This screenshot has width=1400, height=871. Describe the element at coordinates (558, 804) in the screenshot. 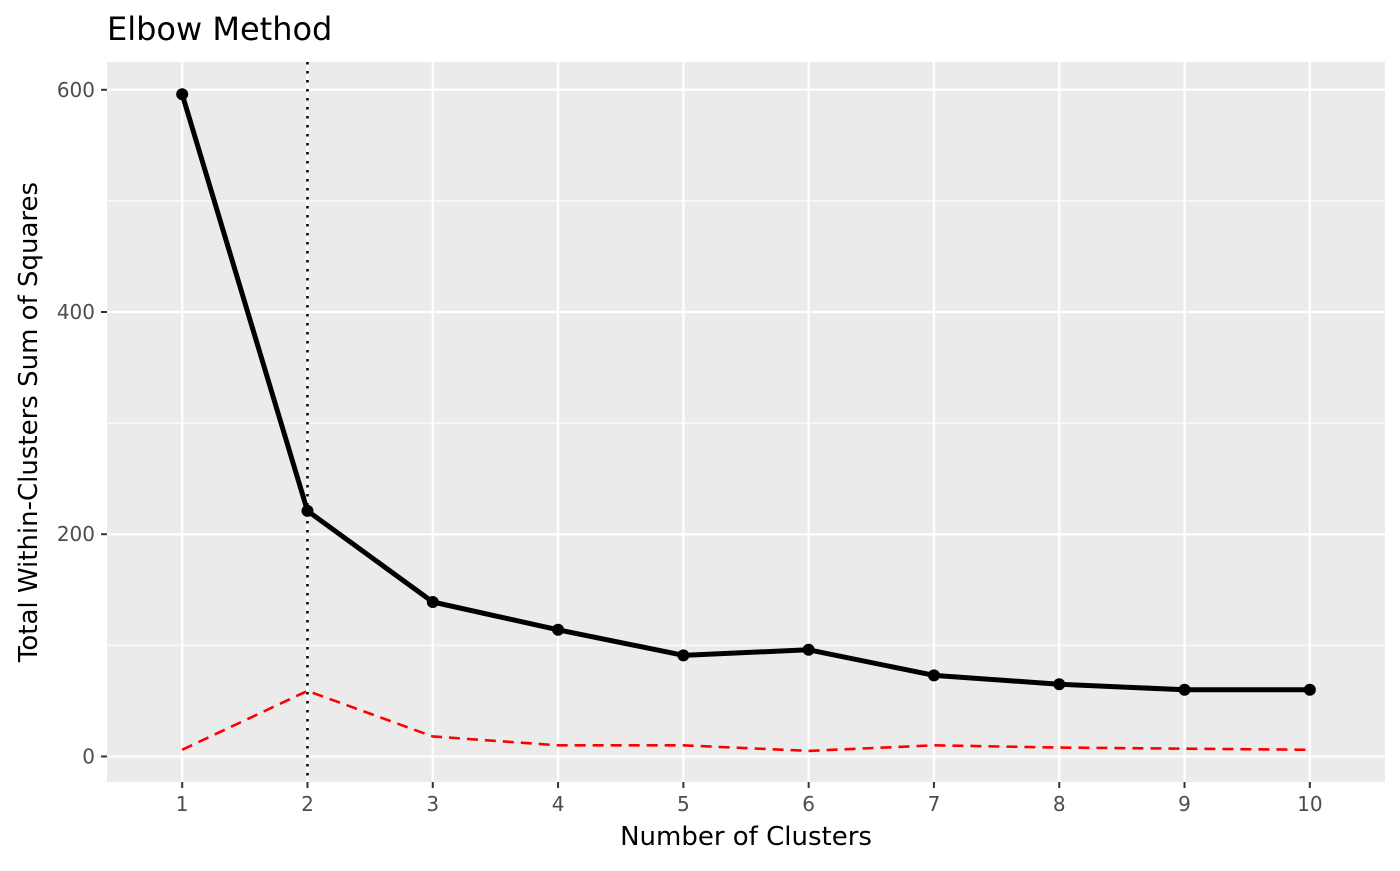

I see `x-tick-label: 4` at that location.